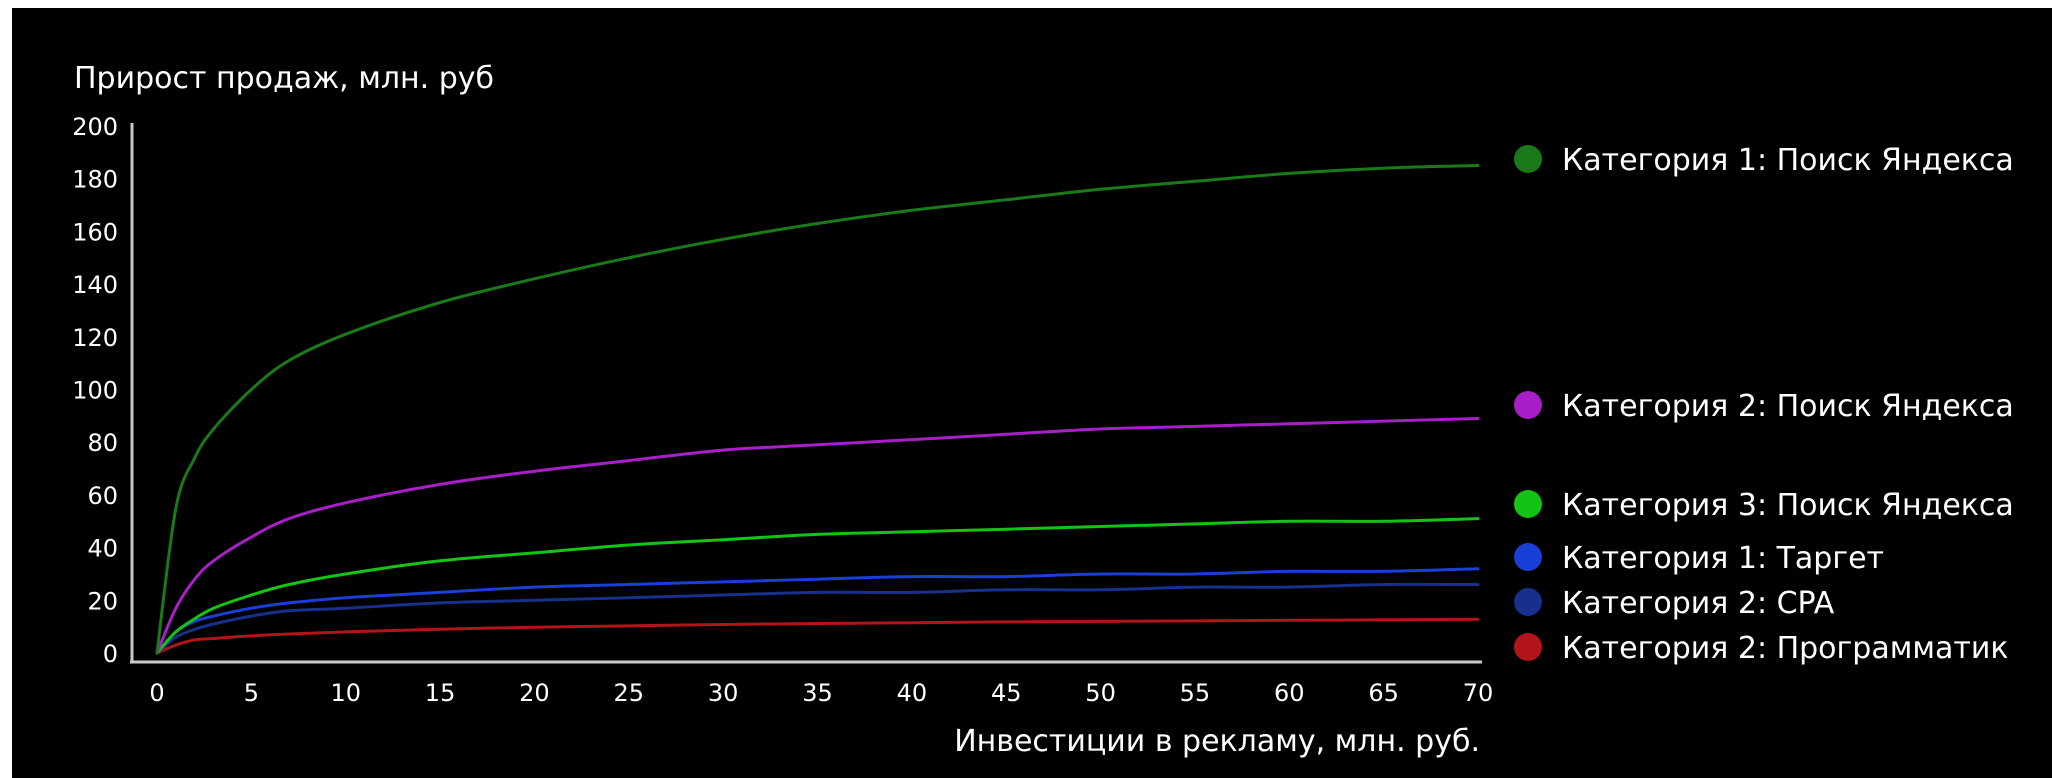 Image resolution: width=2052 pixels, height=778 pixels. Describe the element at coordinates (1723, 558) in the screenshot. I see `legend-label: Категория 1: Таргет` at that location.